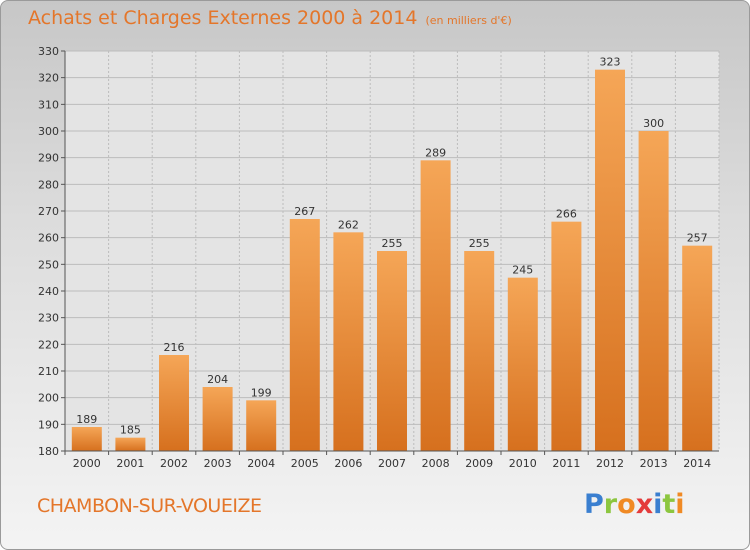 The height and width of the screenshot is (550, 750). What do you see at coordinates (174, 347) in the screenshot?
I see `value-label-2002: 216` at bounding box center [174, 347].